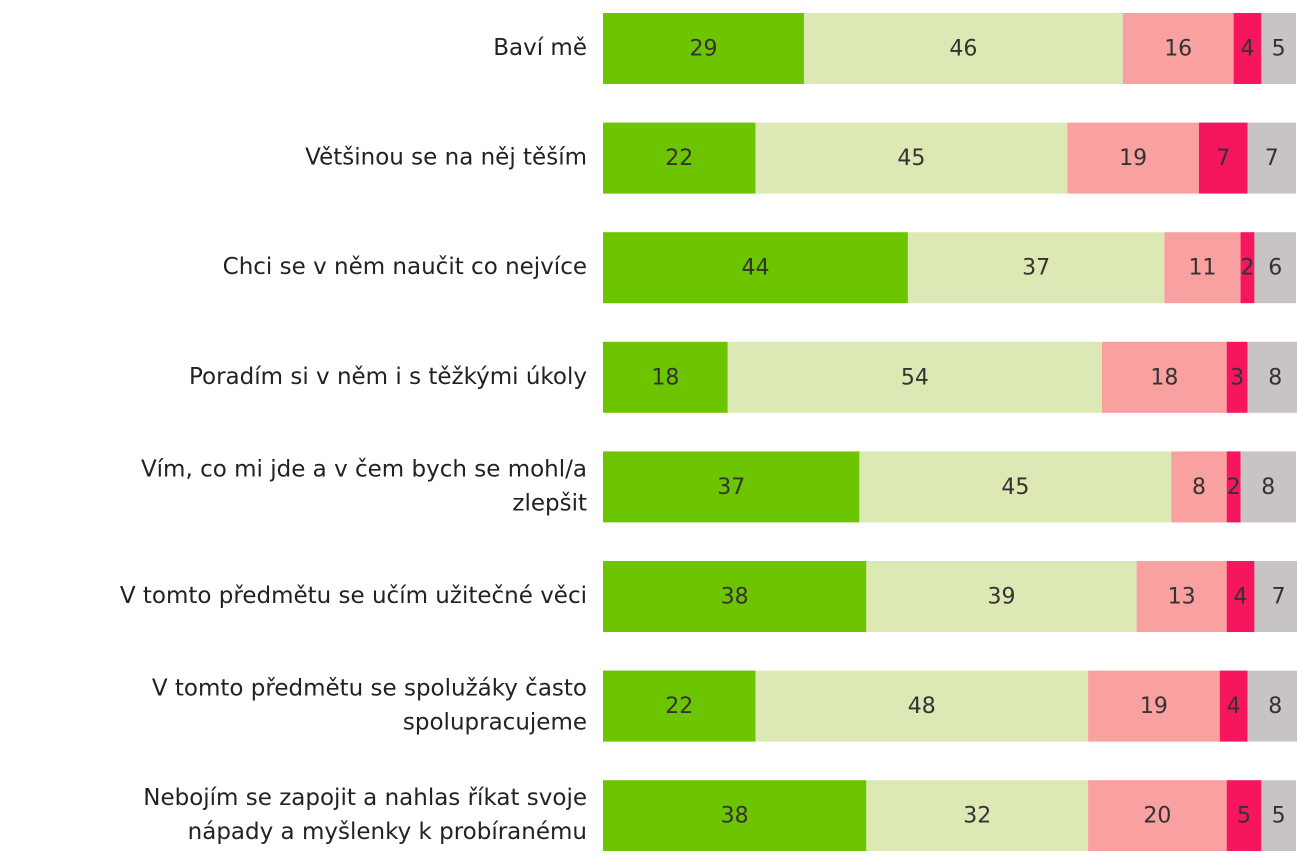 Image resolution: width=1297 pixels, height=855 pixels. I want to click on value-label: 32, so click(977, 816).